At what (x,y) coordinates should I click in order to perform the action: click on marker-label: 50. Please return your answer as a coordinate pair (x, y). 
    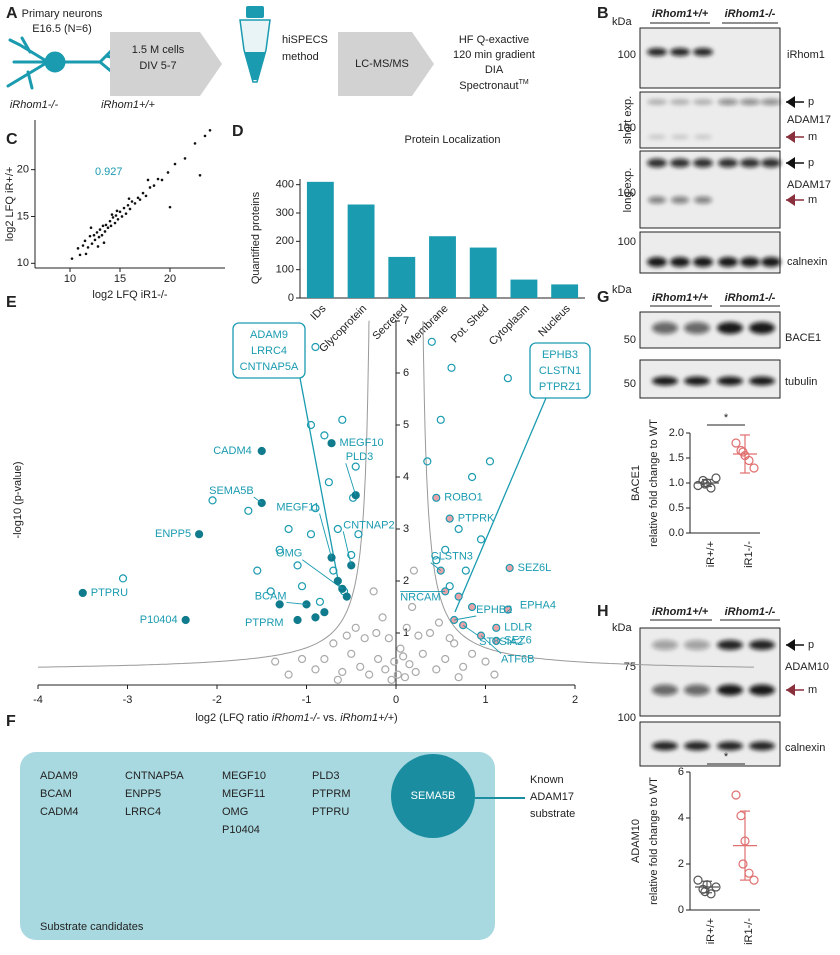
    Looking at the image, I should click on (630, 340).